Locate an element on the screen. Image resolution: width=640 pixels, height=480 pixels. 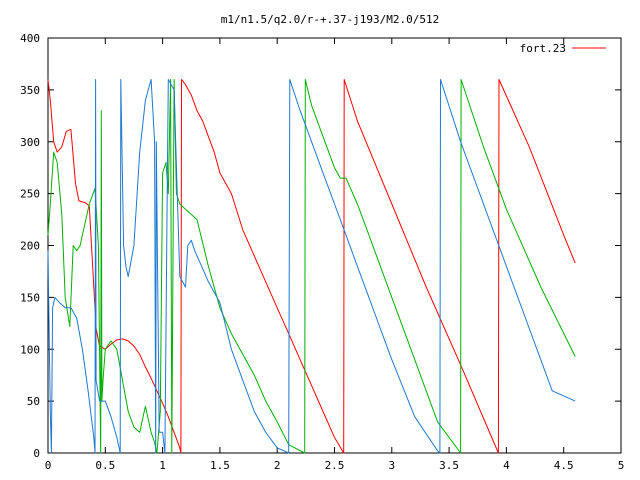
y-tick-label: 100 is located at coordinates (30, 349).